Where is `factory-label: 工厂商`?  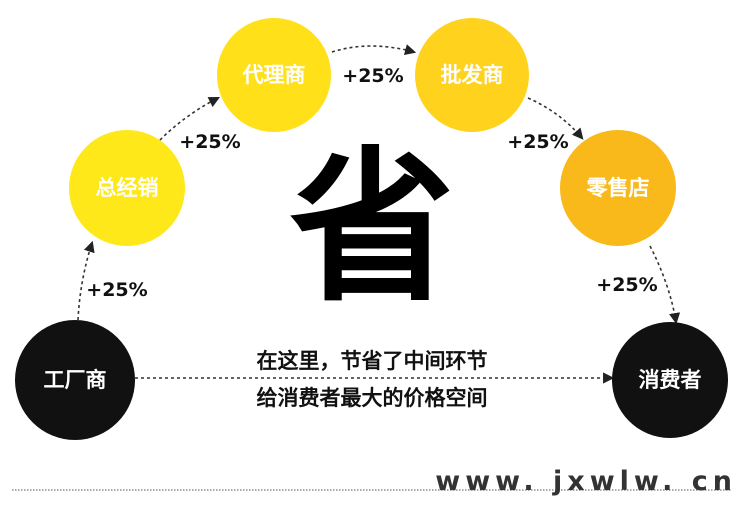
factory-label: 工厂商 is located at coordinates (75, 380).